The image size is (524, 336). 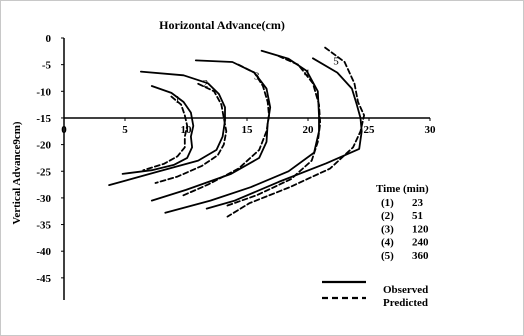 What do you see at coordinates (43, 199) in the screenshot?
I see `y-tick-label: -30` at bounding box center [43, 199].